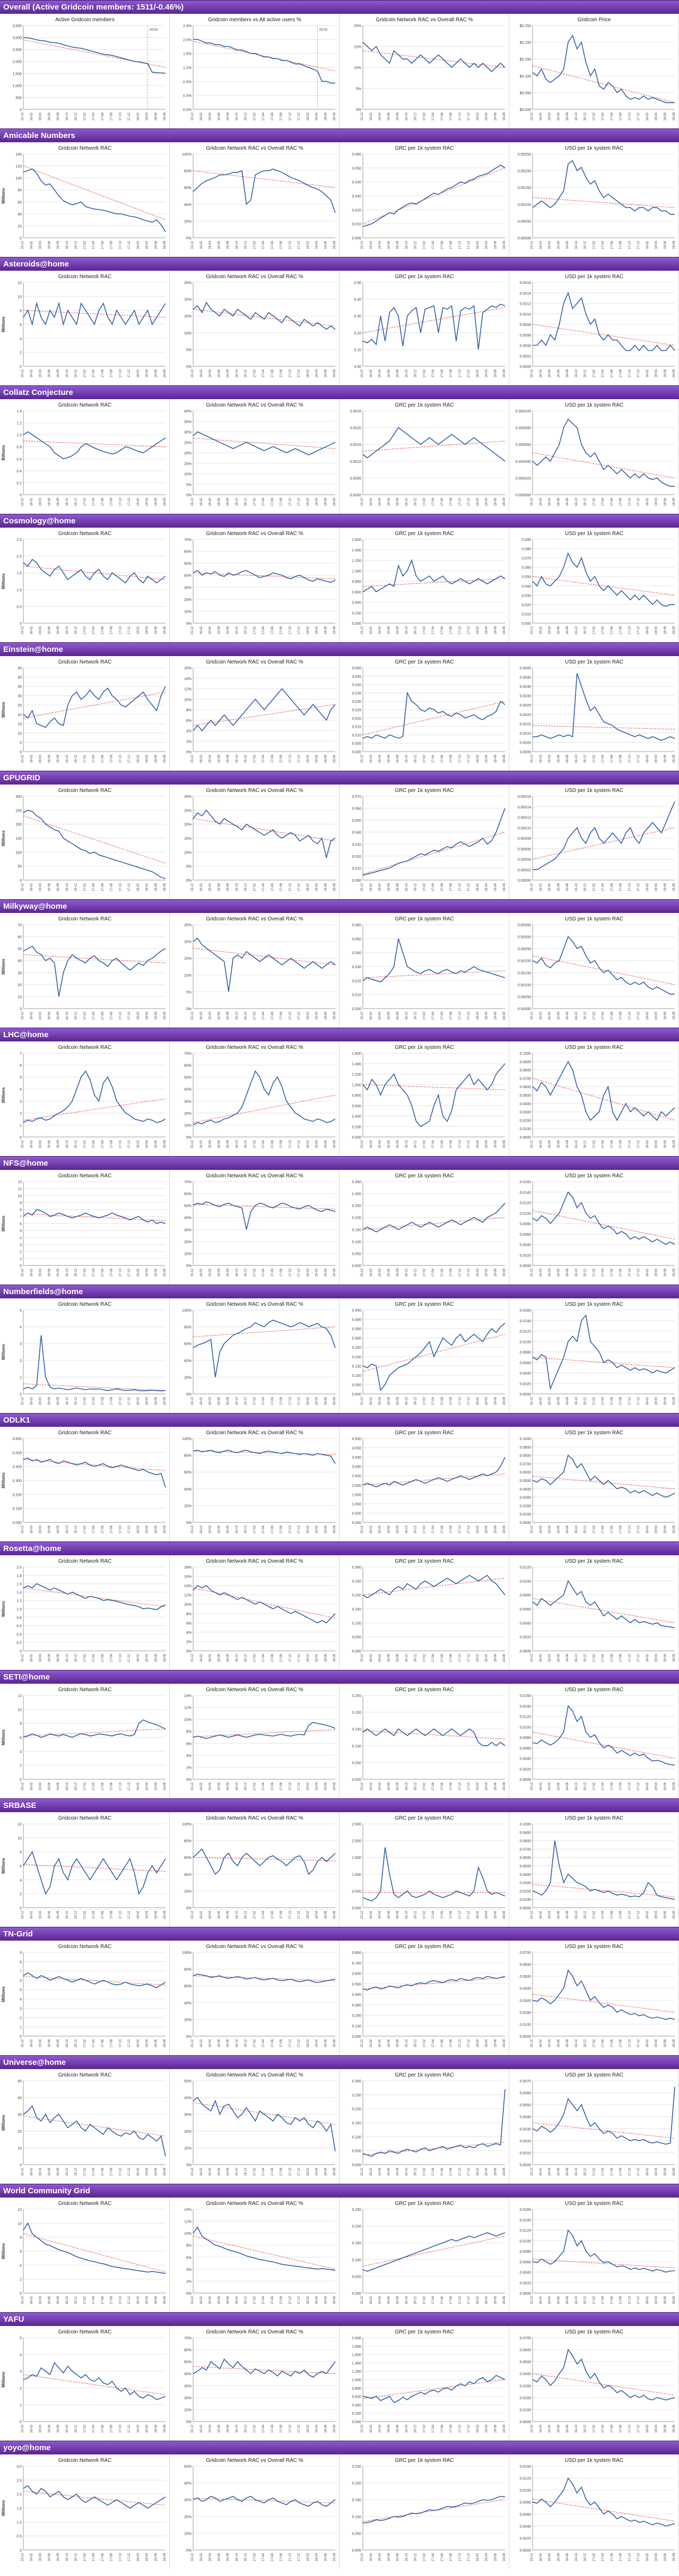 Image resolution: width=679 pixels, height=2576 pixels. Describe the element at coordinates (357, 2082) in the screenshot. I see `y-tick-label: 0.300` at that location.